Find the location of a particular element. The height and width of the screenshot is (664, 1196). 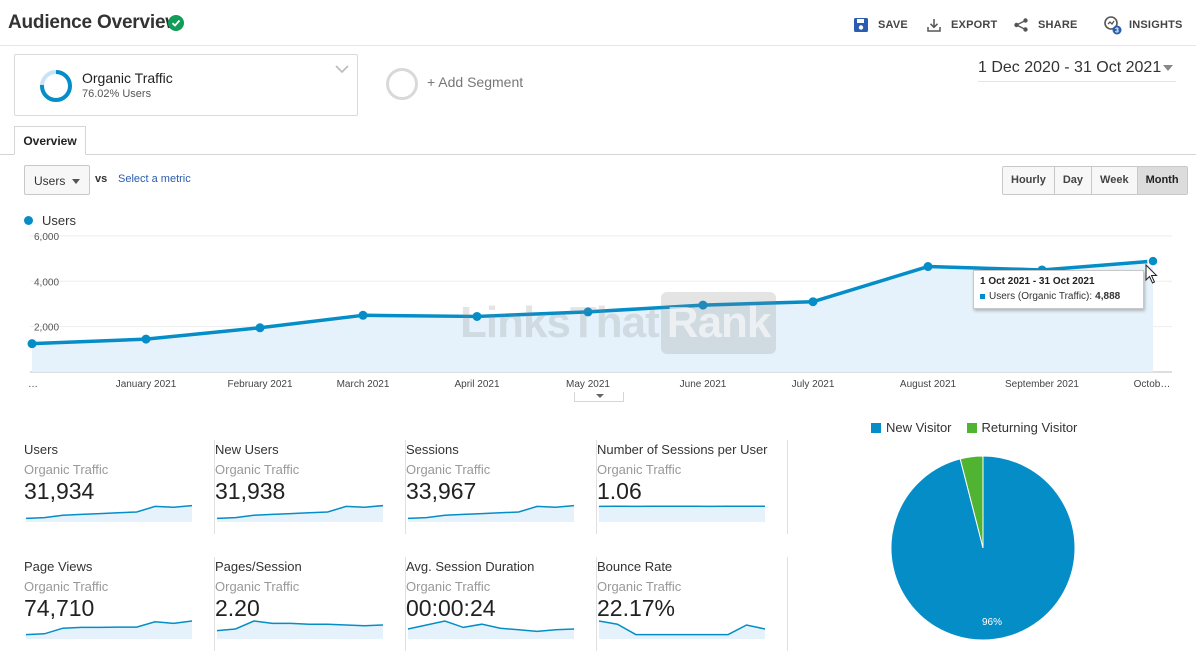

scorecard-sessions: Sessions Organic Traffic 33,967 is located at coordinates (501, 492).